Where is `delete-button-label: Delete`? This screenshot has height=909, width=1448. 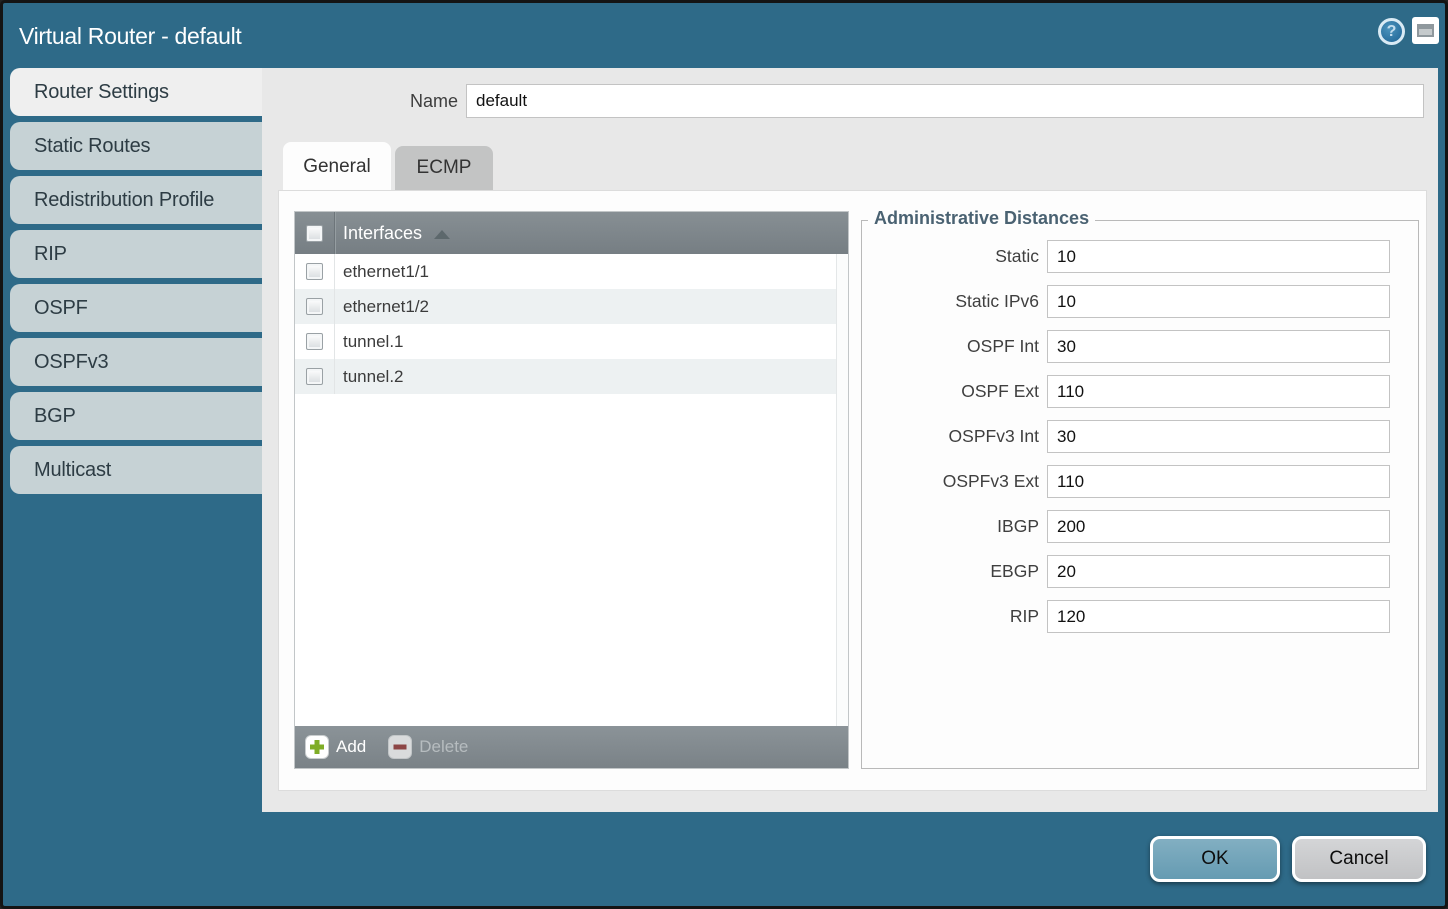 delete-button-label: Delete is located at coordinates (444, 746).